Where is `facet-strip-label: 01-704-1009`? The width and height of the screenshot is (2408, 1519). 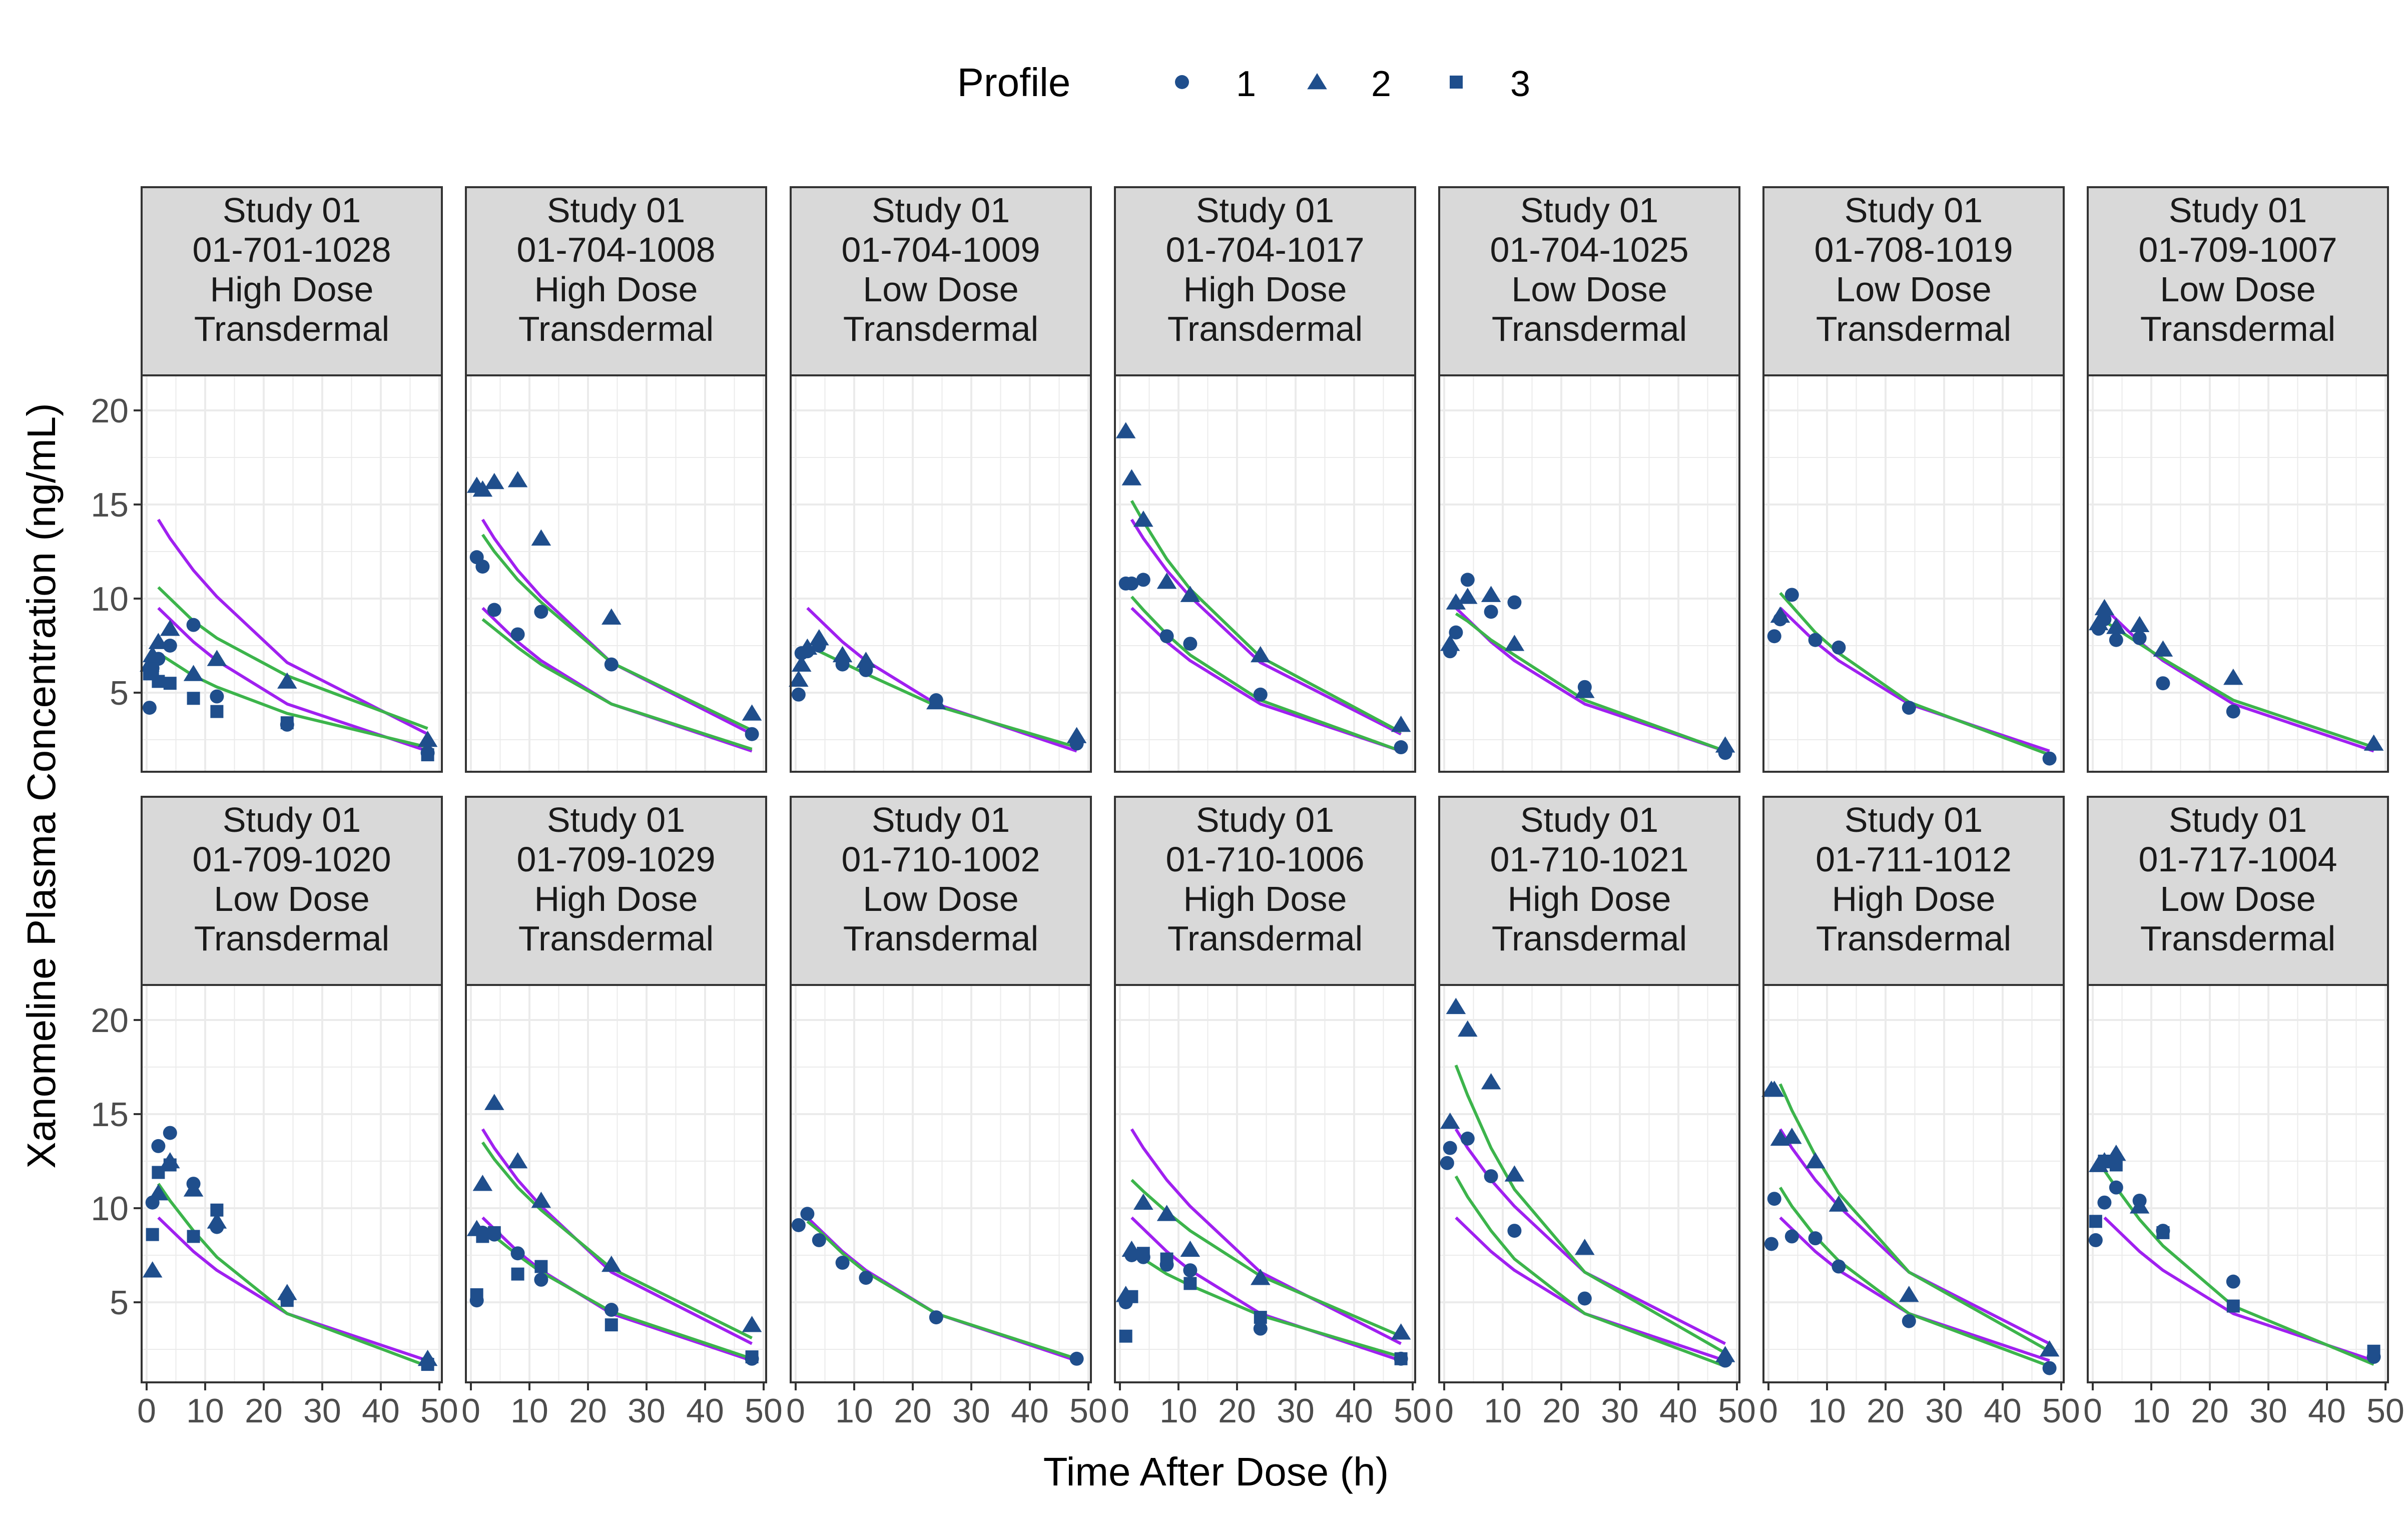 facet-strip-label: 01-704-1009 is located at coordinates (941, 249).